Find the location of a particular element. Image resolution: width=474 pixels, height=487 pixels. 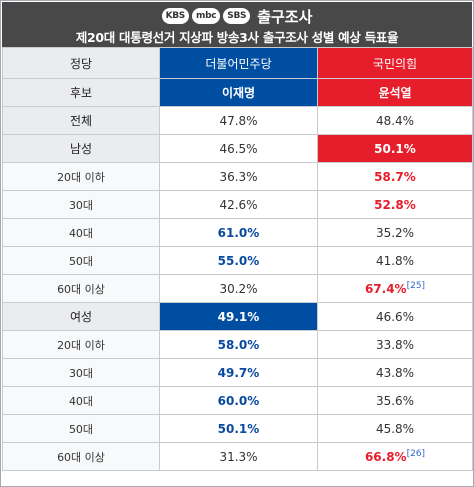

value-a: 55.0% is located at coordinates (238, 260).